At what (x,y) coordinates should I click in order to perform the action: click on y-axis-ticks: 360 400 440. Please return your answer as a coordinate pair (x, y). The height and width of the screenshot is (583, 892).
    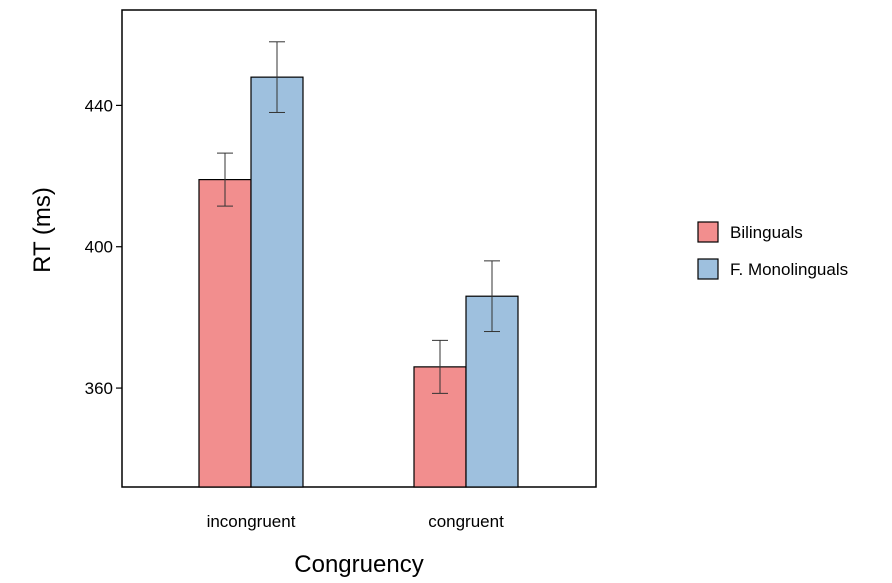
    Looking at the image, I should click on (103, 247).